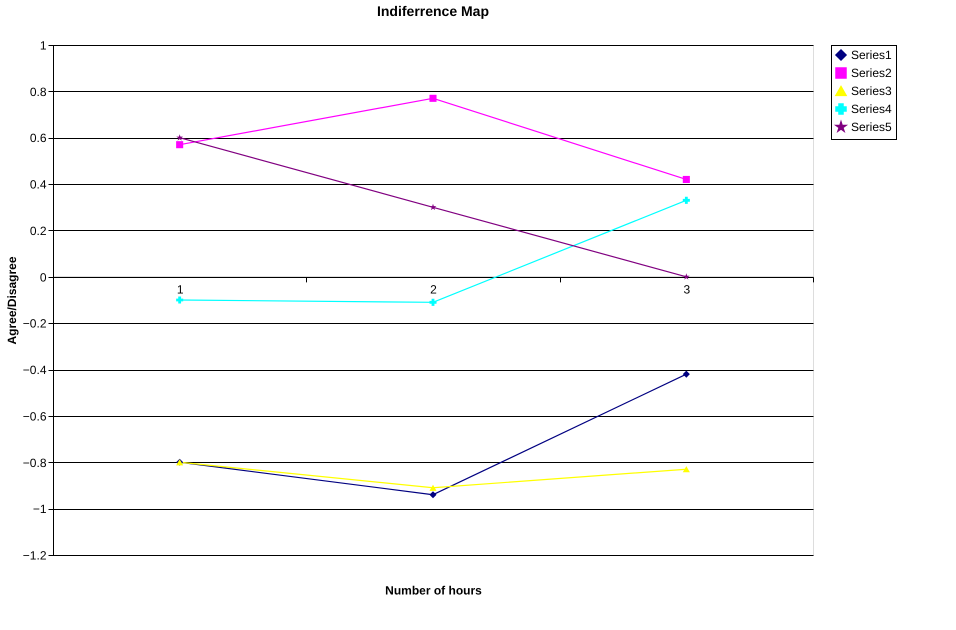 The height and width of the screenshot is (630, 956). I want to click on legend-label: Series4, so click(871, 109).